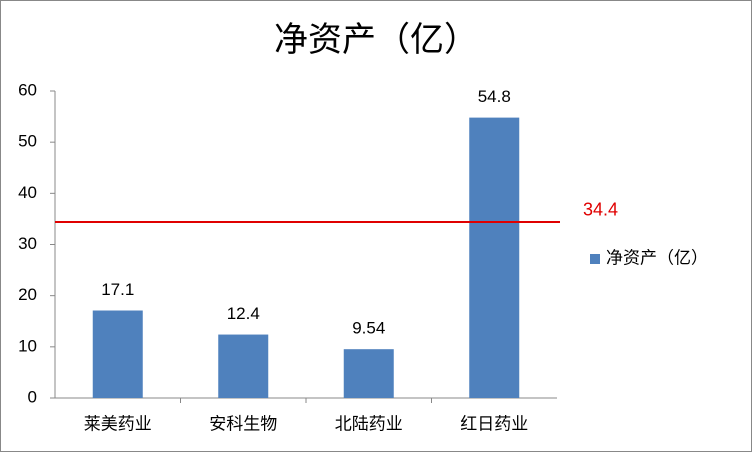  Describe the element at coordinates (27, 192) in the screenshot. I see `y-tick-label: 40` at that location.